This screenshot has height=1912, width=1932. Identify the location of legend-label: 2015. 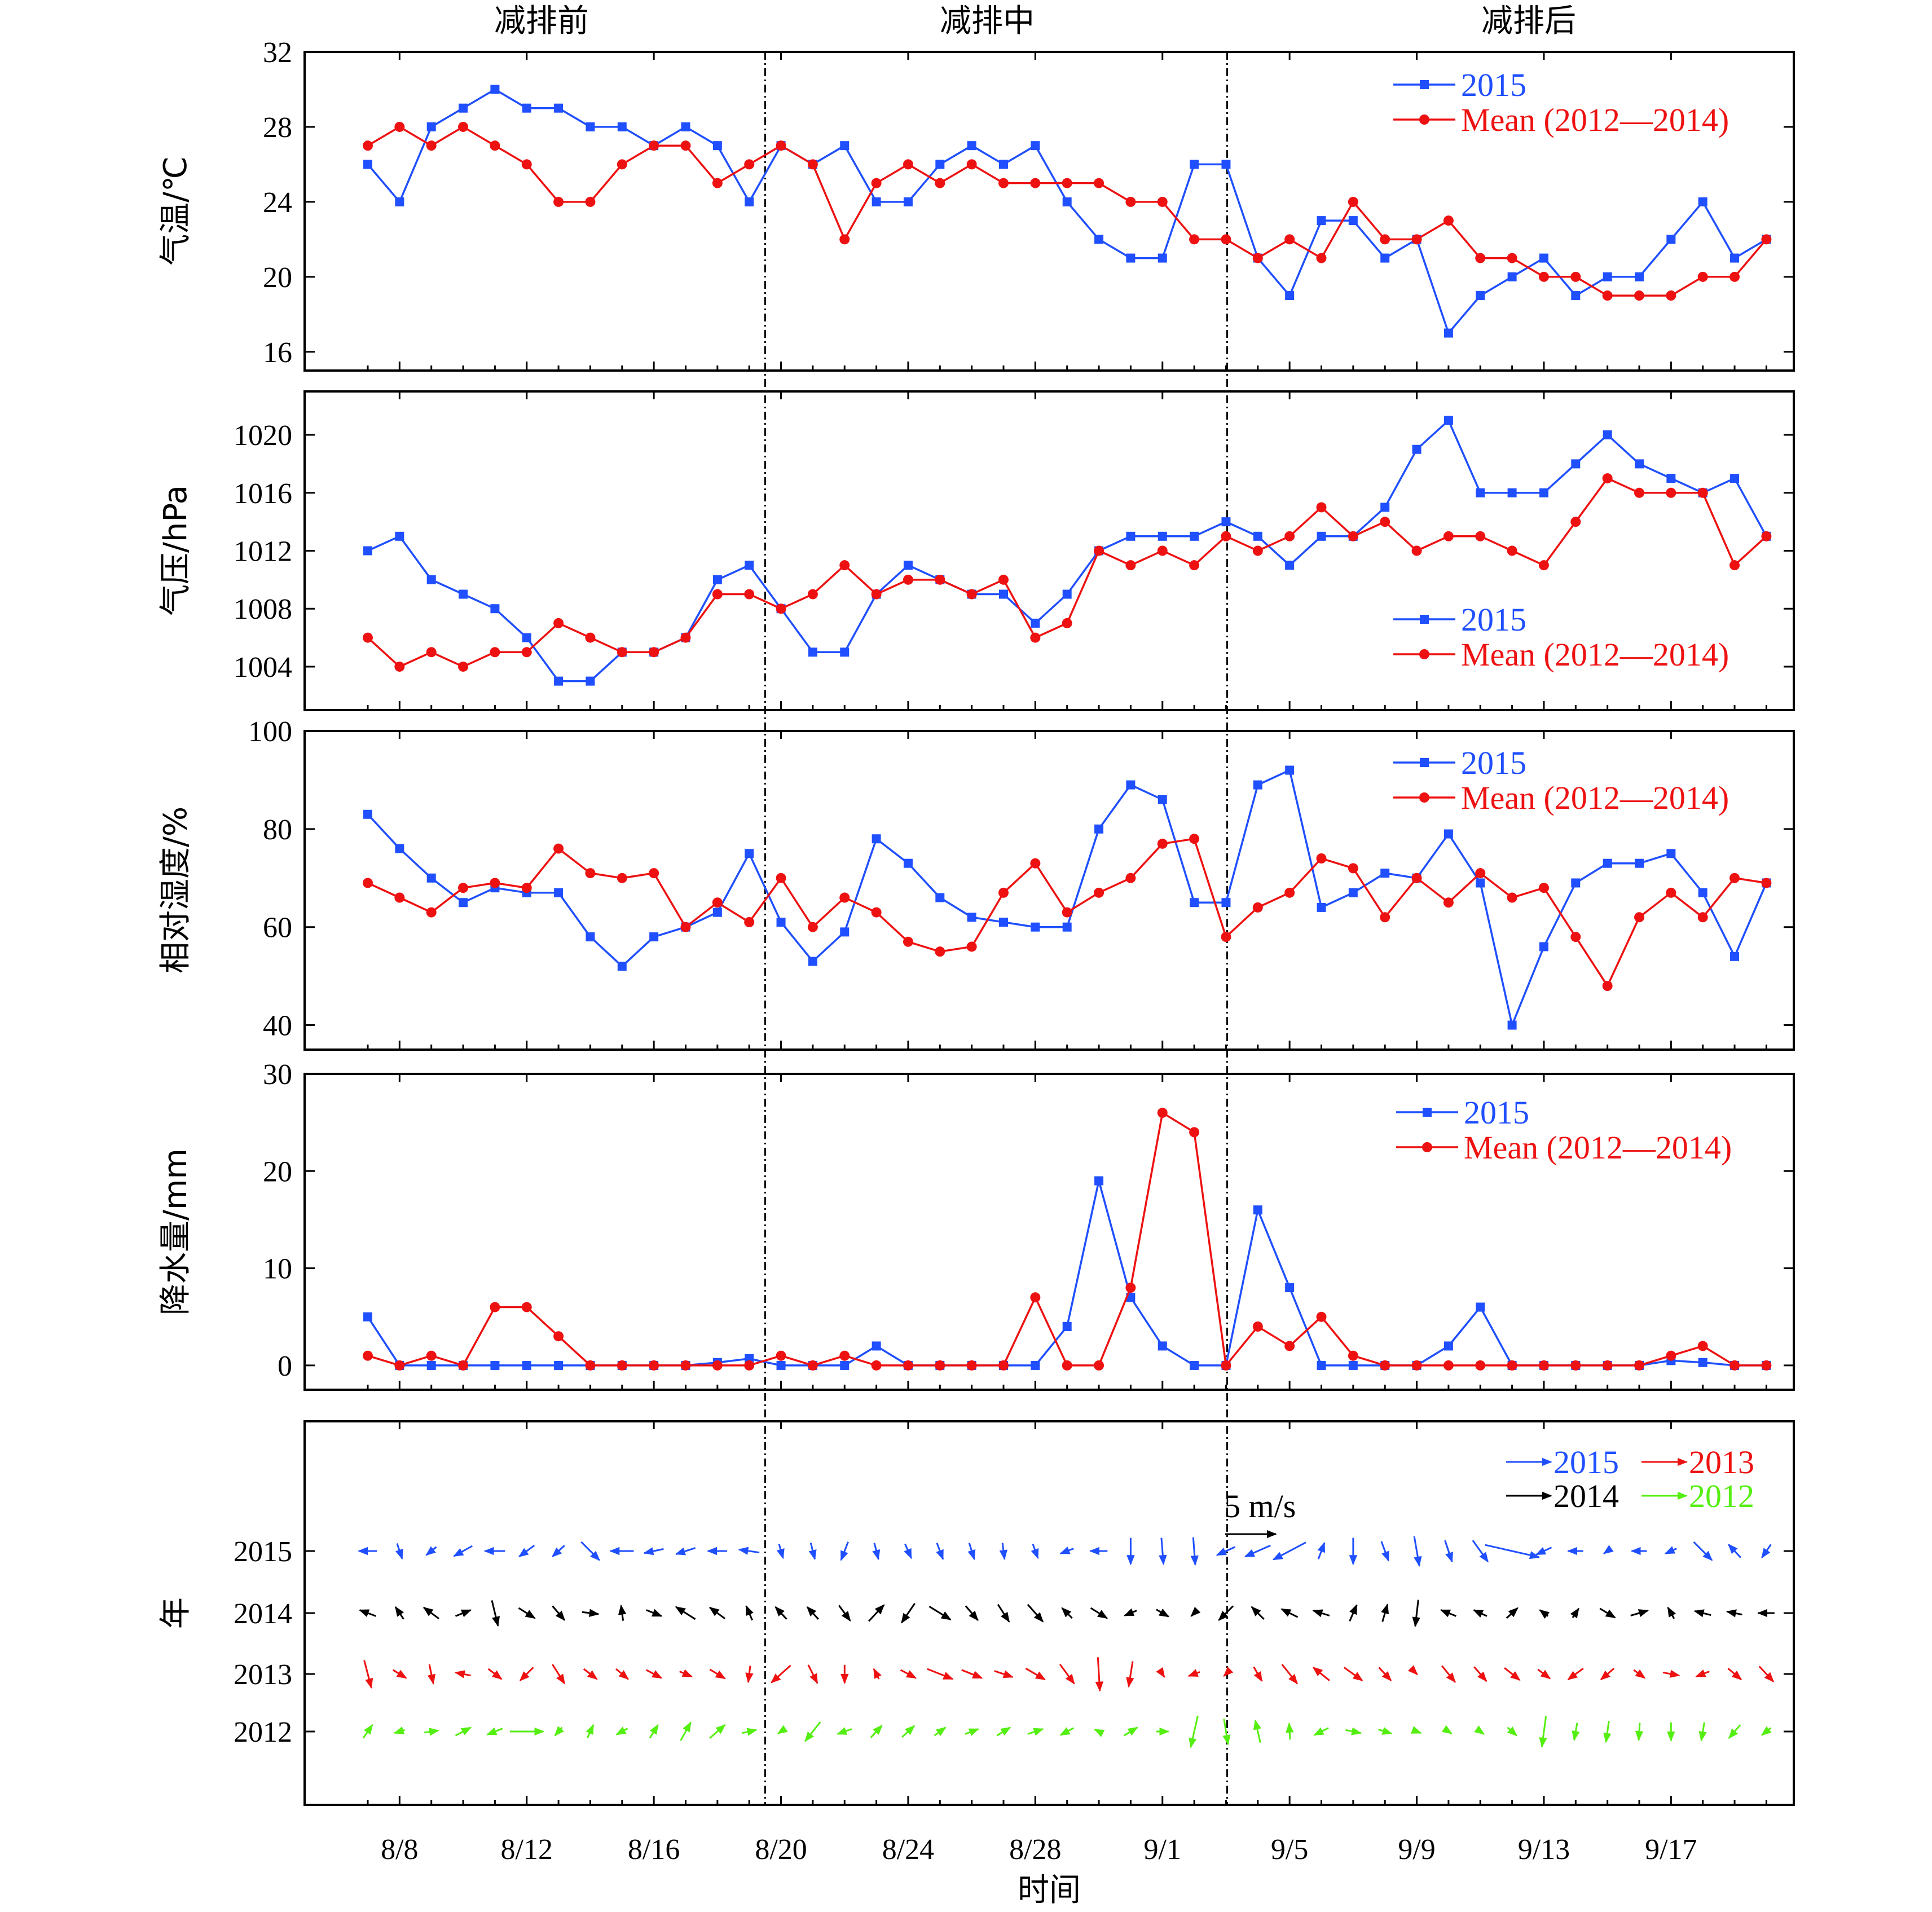
(1493, 762).